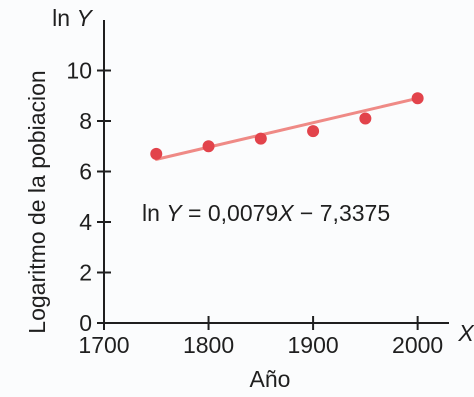 The width and height of the screenshot is (474, 397). I want to click on x-axis-tick-label: 2000, so click(417, 345).